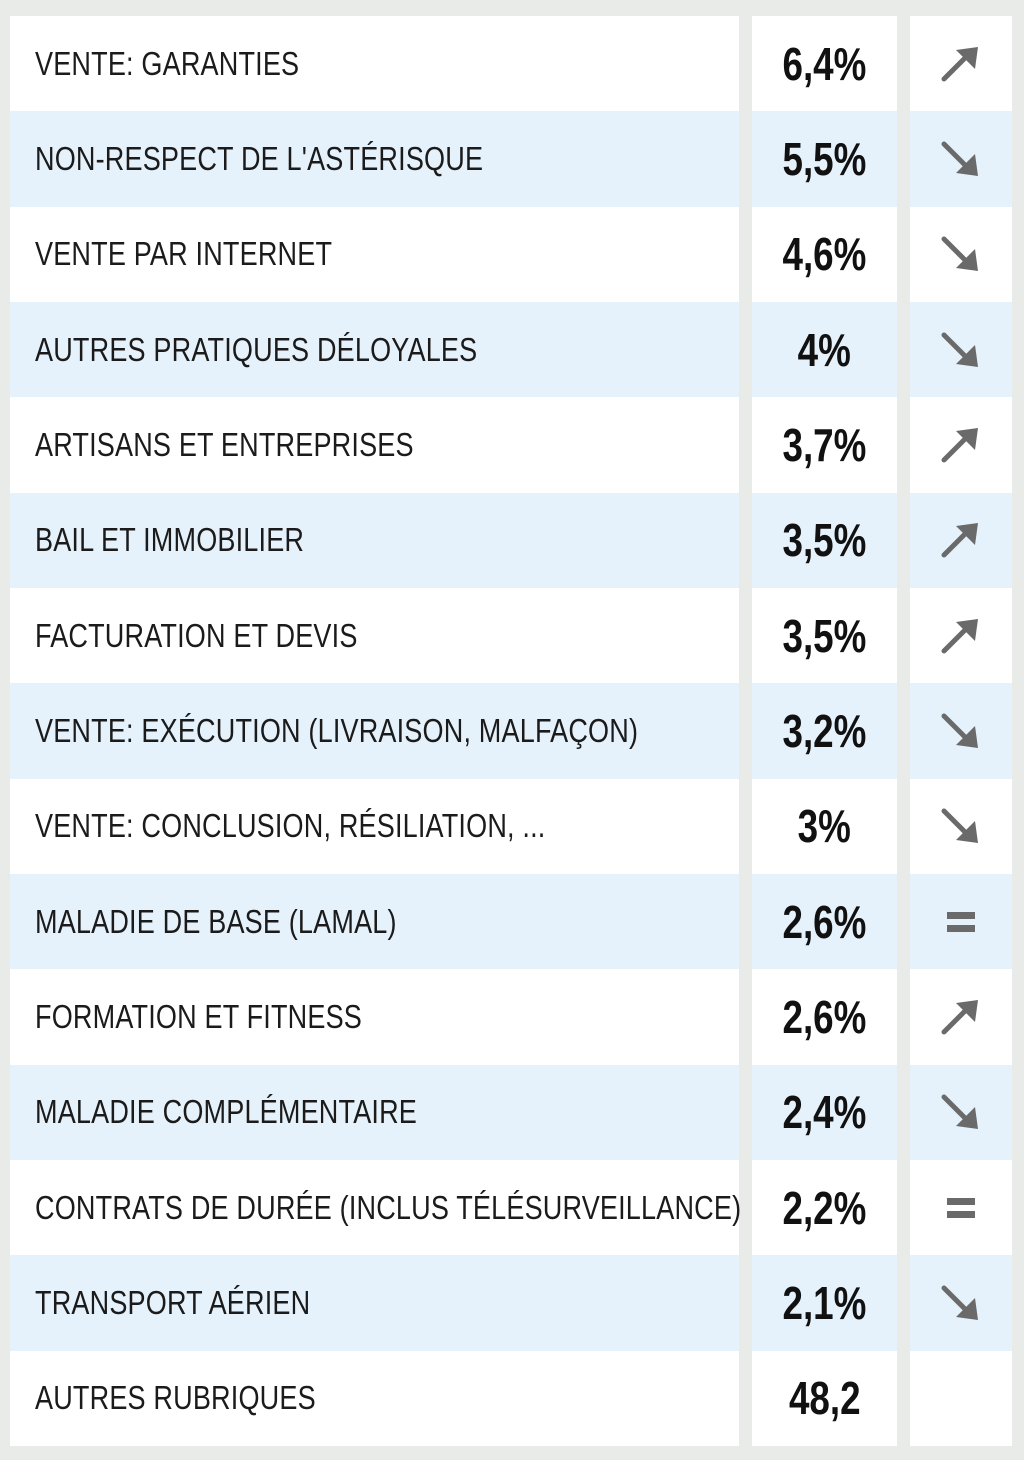 This screenshot has width=1024, height=1460. I want to click on share-cell: 6,4%, so click(824, 64).